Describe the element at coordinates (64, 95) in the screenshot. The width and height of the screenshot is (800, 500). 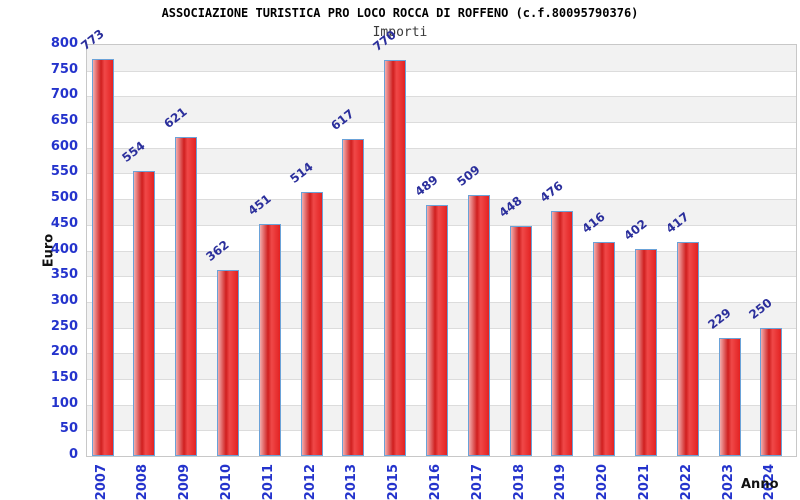
I see `y-tick-label: 700` at that location.